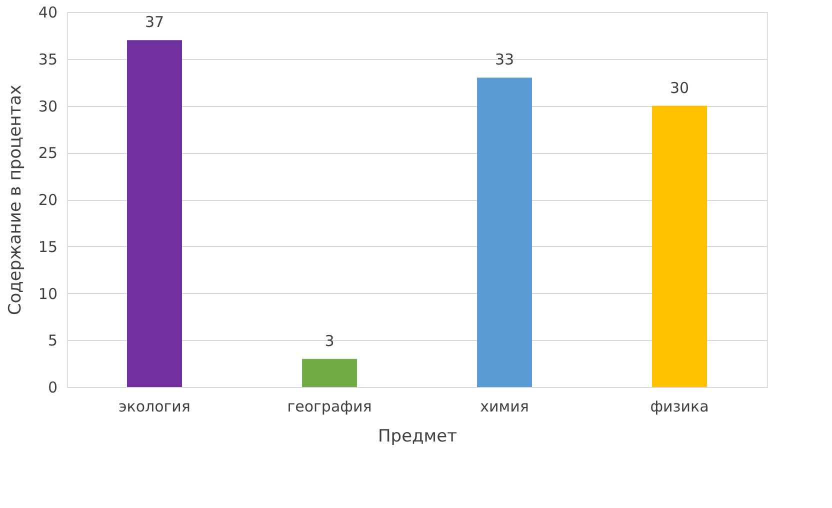 This screenshot has width=832, height=508. Describe the element at coordinates (48, 153) in the screenshot. I see `y-tick-label: 25` at that location.